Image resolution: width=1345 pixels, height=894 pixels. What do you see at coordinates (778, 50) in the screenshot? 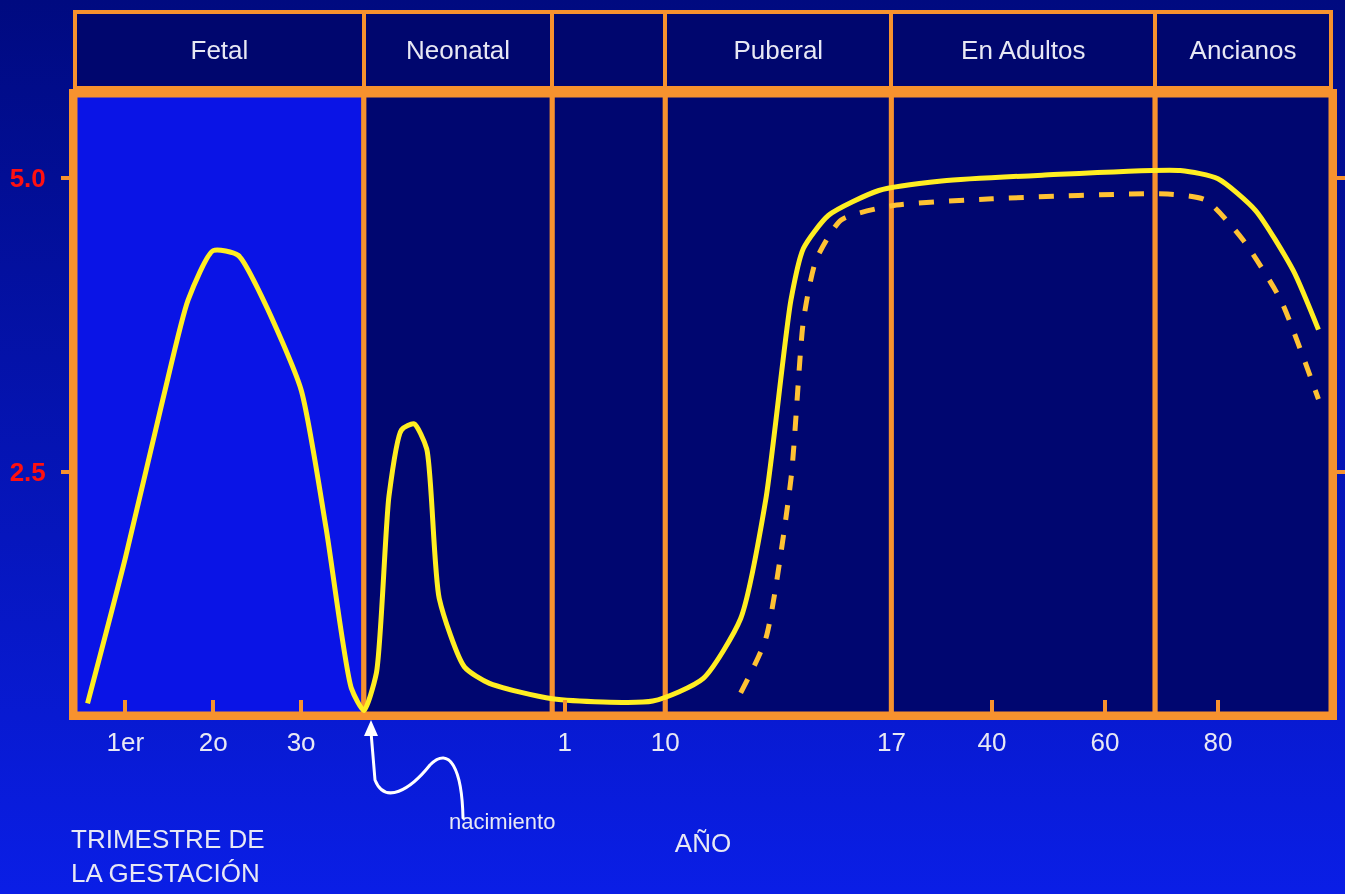
I see `text: Puberal` at bounding box center [778, 50].